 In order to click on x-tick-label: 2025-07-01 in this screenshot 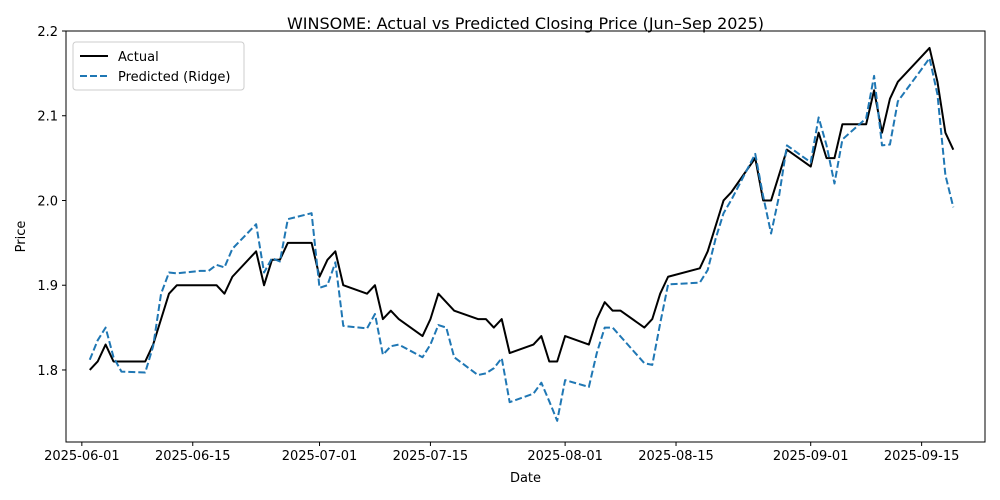, I will do `click(320, 456)`.